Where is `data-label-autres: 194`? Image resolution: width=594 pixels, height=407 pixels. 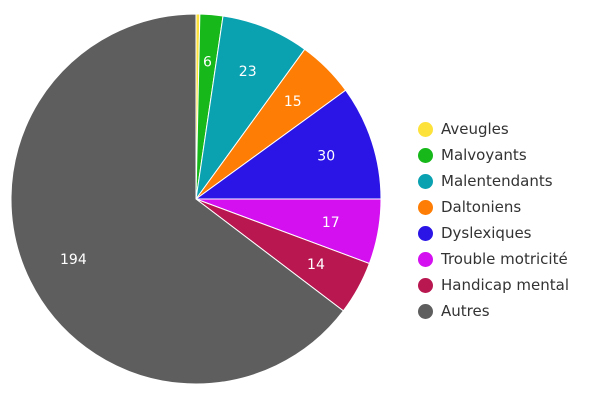 data-label-autres: 194 is located at coordinates (73, 260).